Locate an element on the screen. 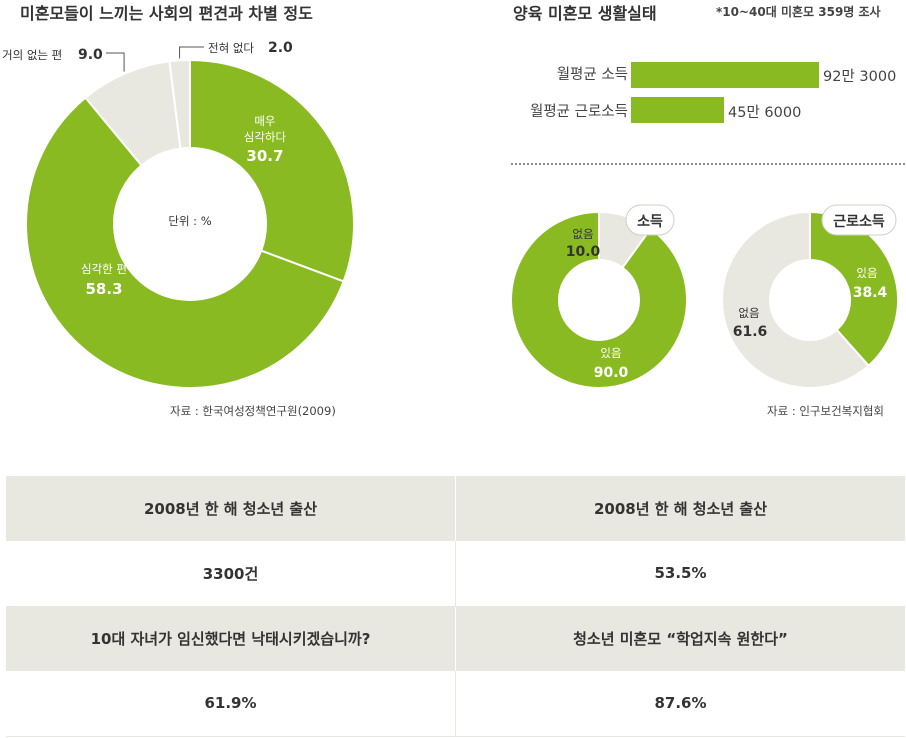 The width and height of the screenshot is (906, 738). bar-monthly-income is located at coordinates (725, 75).